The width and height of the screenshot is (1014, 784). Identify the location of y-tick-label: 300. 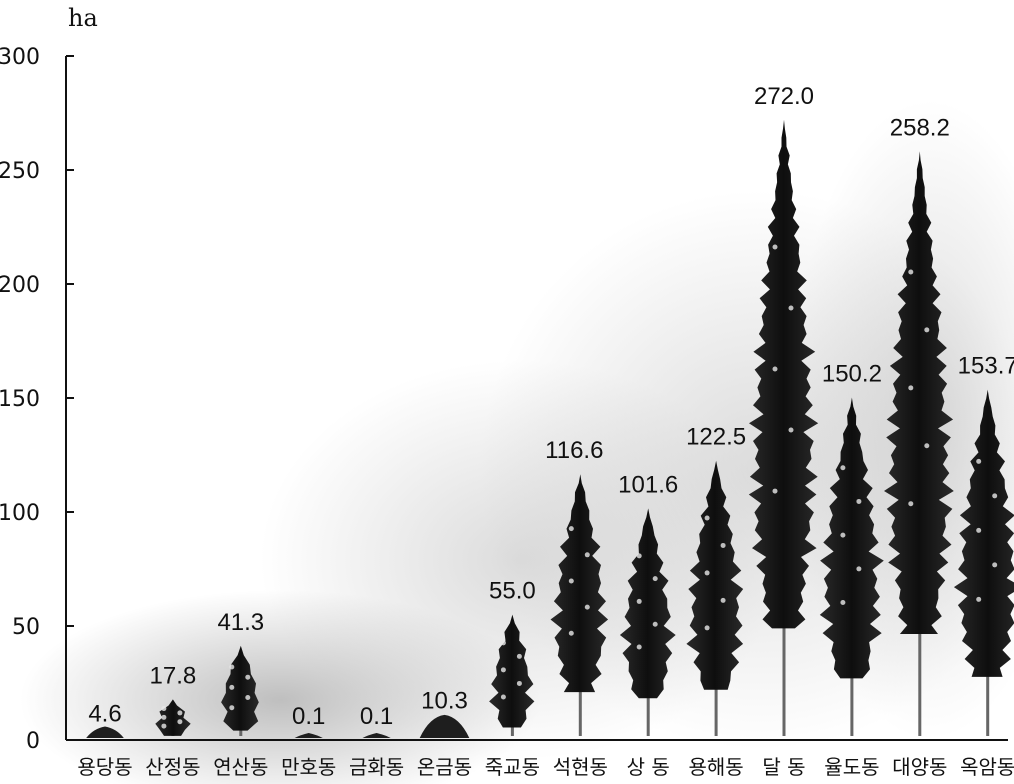
(20, 57).